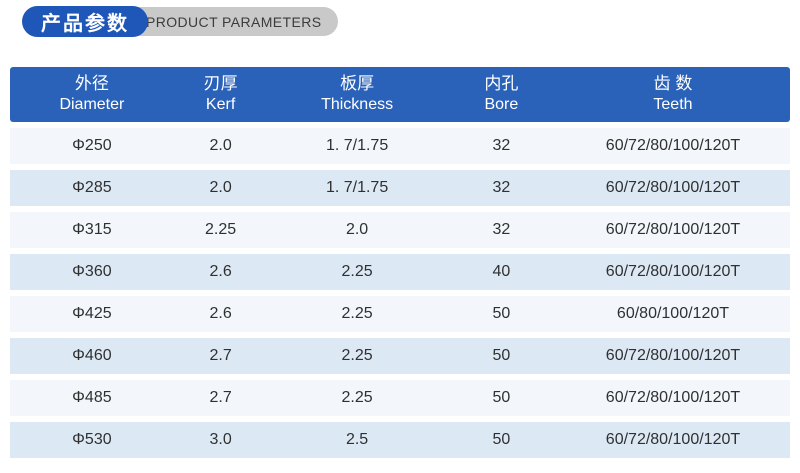  What do you see at coordinates (400, 146) in the screenshot?
I see `table-row: Φ250 2.0 1. 7/1.75 32 60/72/80/100/120T` at bounding box center [400, 146].